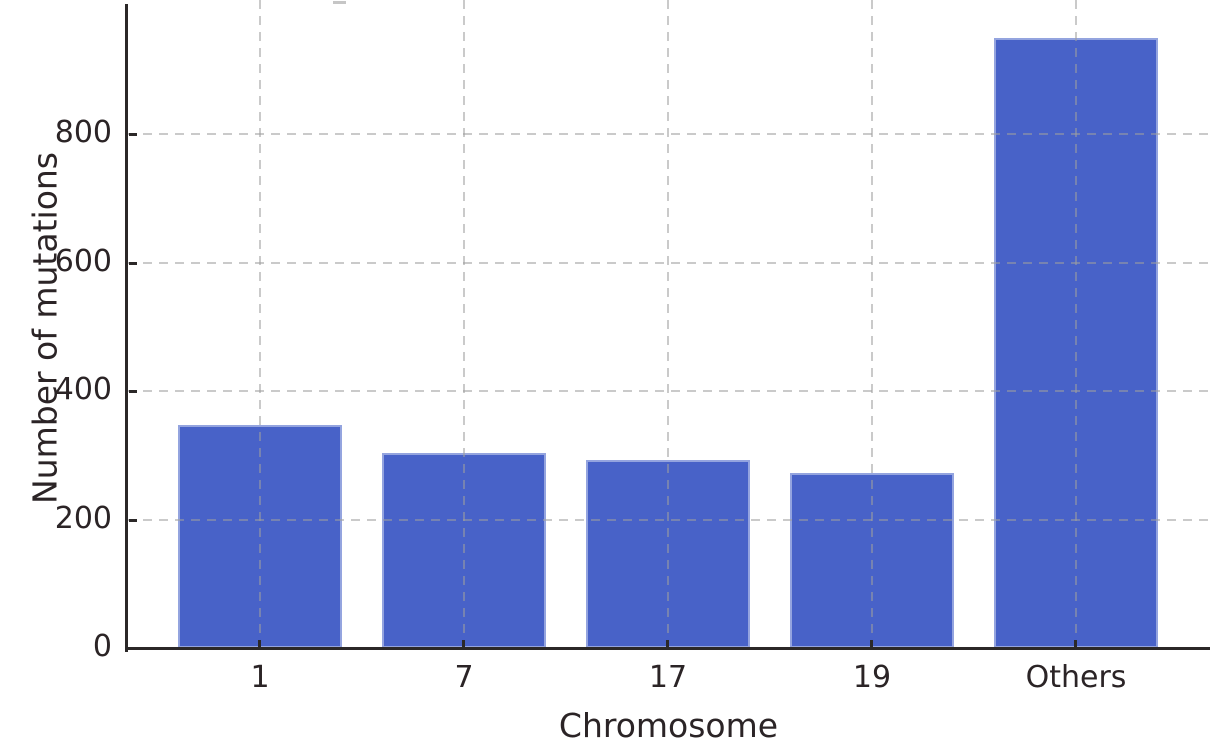 The width and height of the screenshot is (1210, 749). Describe the element at coordinates (260, 677) in the screenshot. I see `x-tick-label-1: 1` at that location.